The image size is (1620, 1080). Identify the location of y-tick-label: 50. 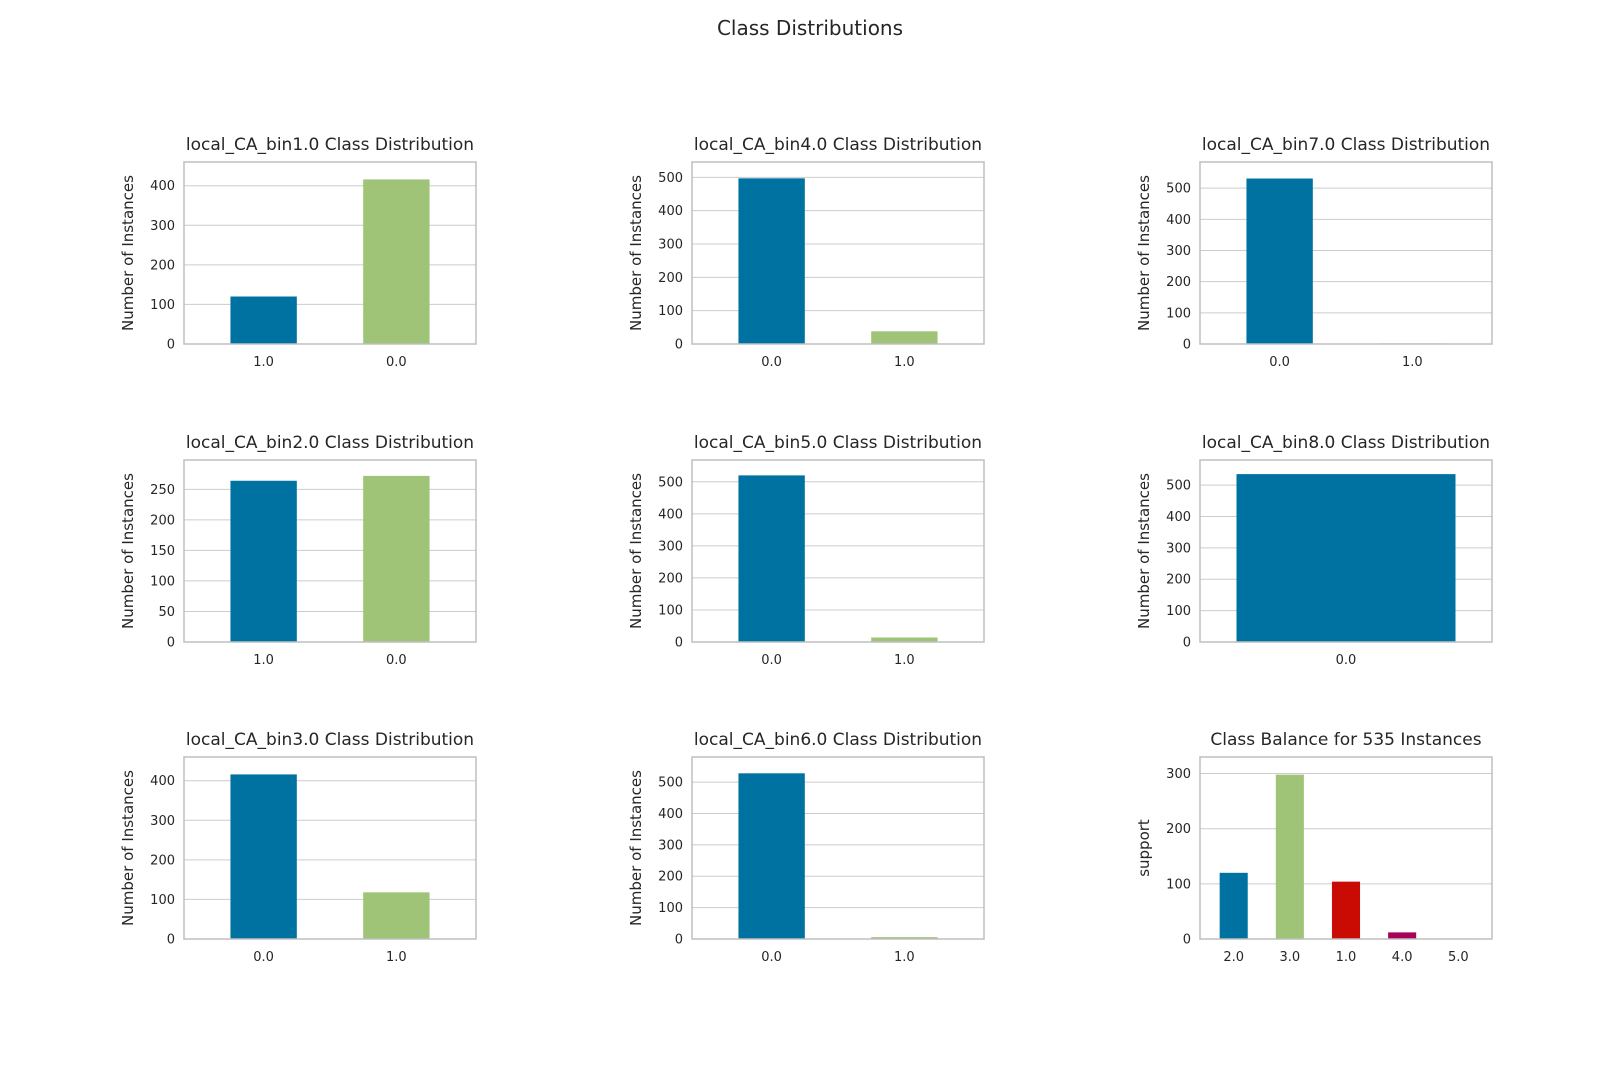
(166, 612).